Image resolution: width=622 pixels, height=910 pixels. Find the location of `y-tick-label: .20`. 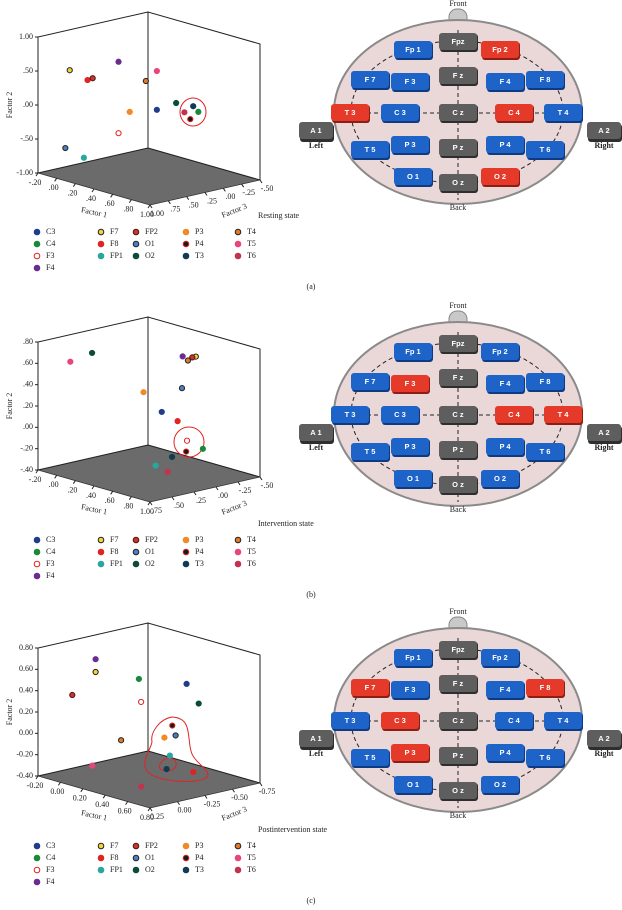

y-tick-label: .20 is located at coordinates (28, 405).